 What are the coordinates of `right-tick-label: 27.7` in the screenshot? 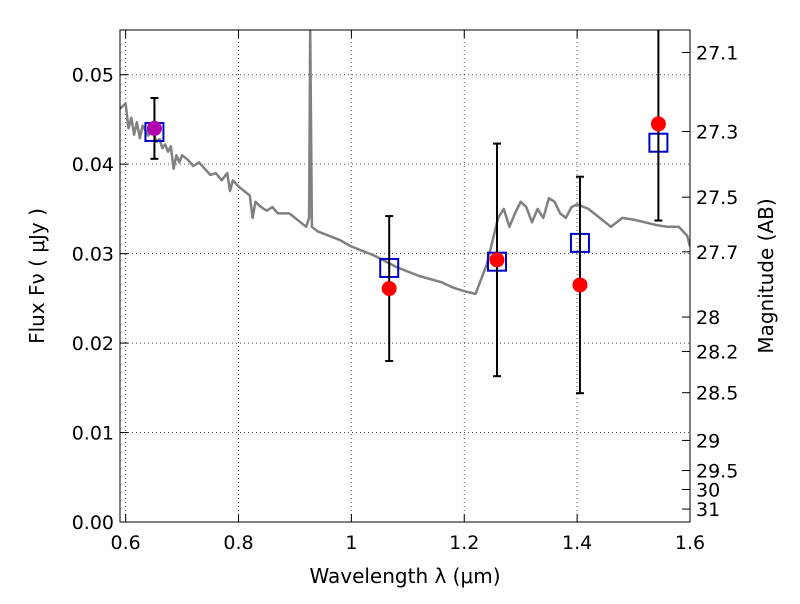 It's located at (717, 253).